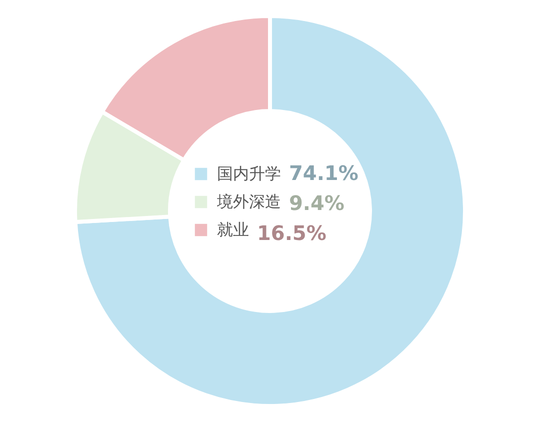  Describe the element at coordinates (316, 203) in the screenshot. I see `data-label: 9.4%` at that location.